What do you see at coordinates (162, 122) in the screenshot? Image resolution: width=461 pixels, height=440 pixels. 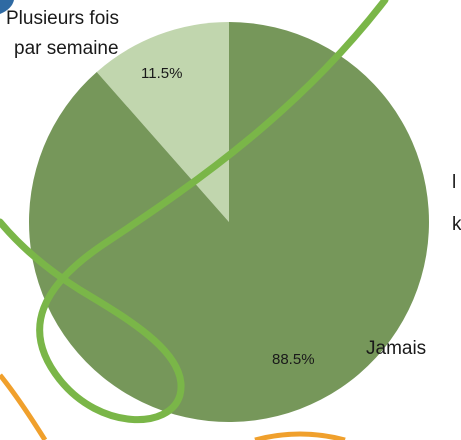 I see `pie-slice-plusieurs-fois-par-semaine` at bounding box center [162, 122].